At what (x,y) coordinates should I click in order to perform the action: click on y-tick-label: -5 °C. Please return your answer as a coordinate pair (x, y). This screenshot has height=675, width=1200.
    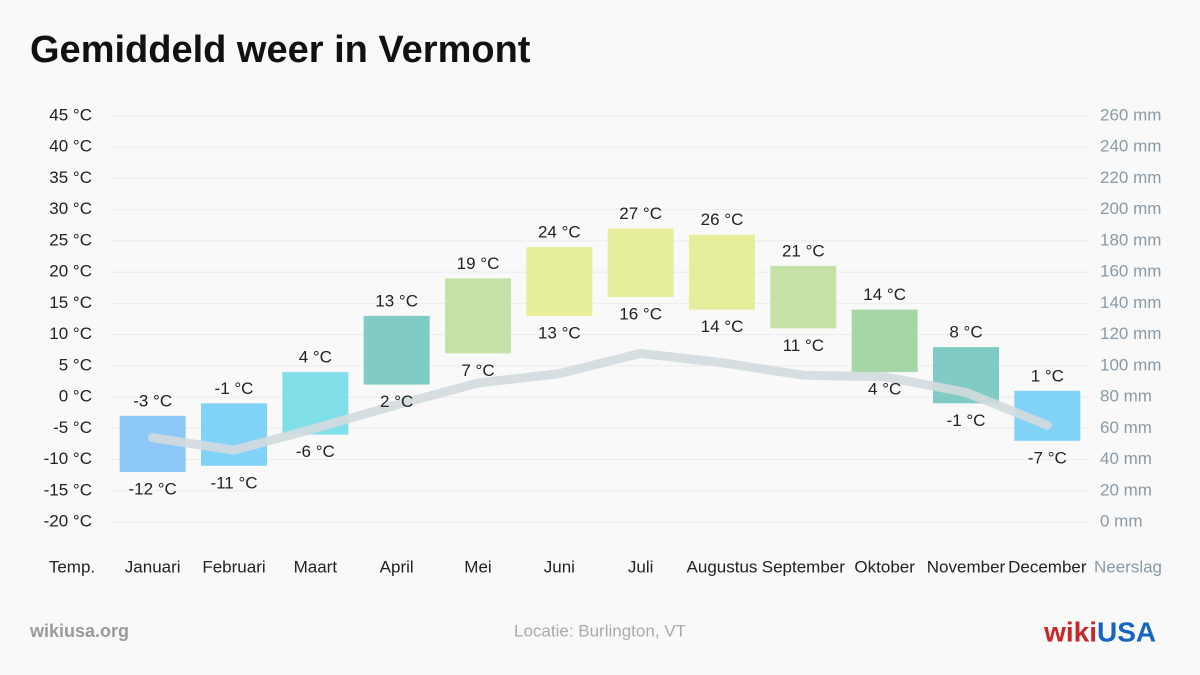
    Looking at the image, I should click on (72, 427).